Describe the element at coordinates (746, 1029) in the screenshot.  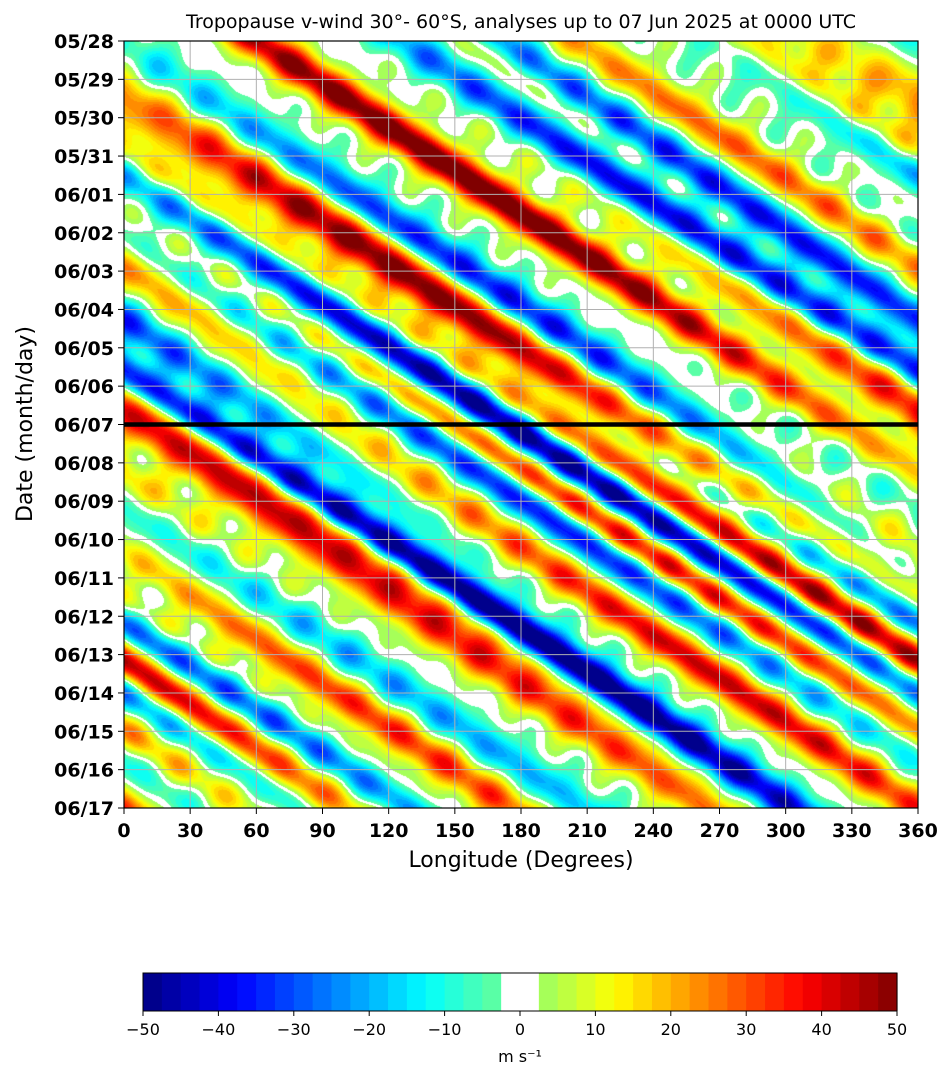
I see `colorbar-tick-label: 30` at that location.